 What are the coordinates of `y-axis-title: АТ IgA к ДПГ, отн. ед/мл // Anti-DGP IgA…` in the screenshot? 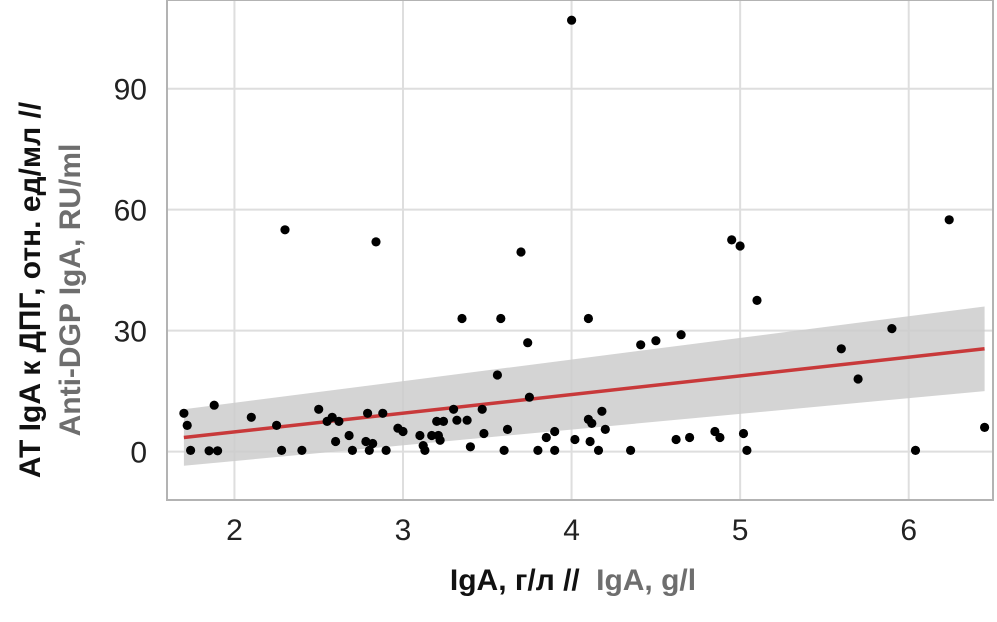 It's located at (50, 289).